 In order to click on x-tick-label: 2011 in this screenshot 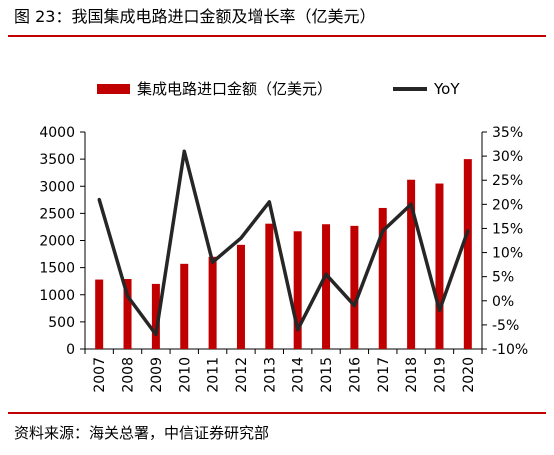, I will do `click(214, 375)`.